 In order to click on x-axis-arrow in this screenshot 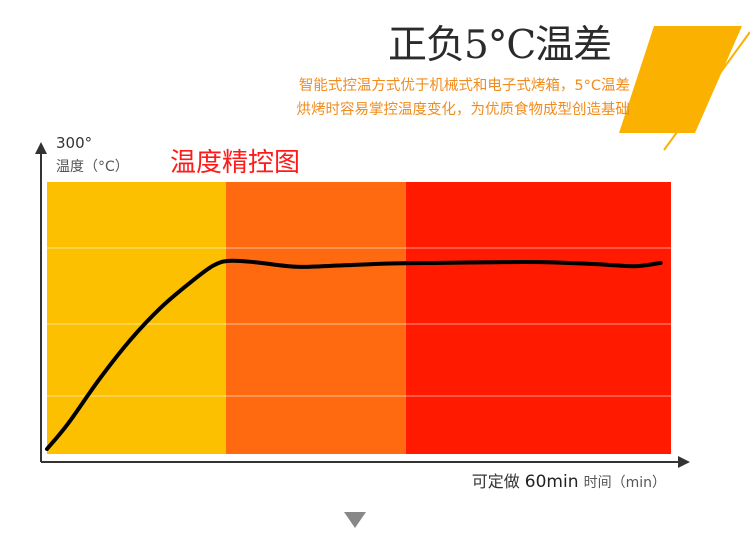, I will do `click(684, 462)`.